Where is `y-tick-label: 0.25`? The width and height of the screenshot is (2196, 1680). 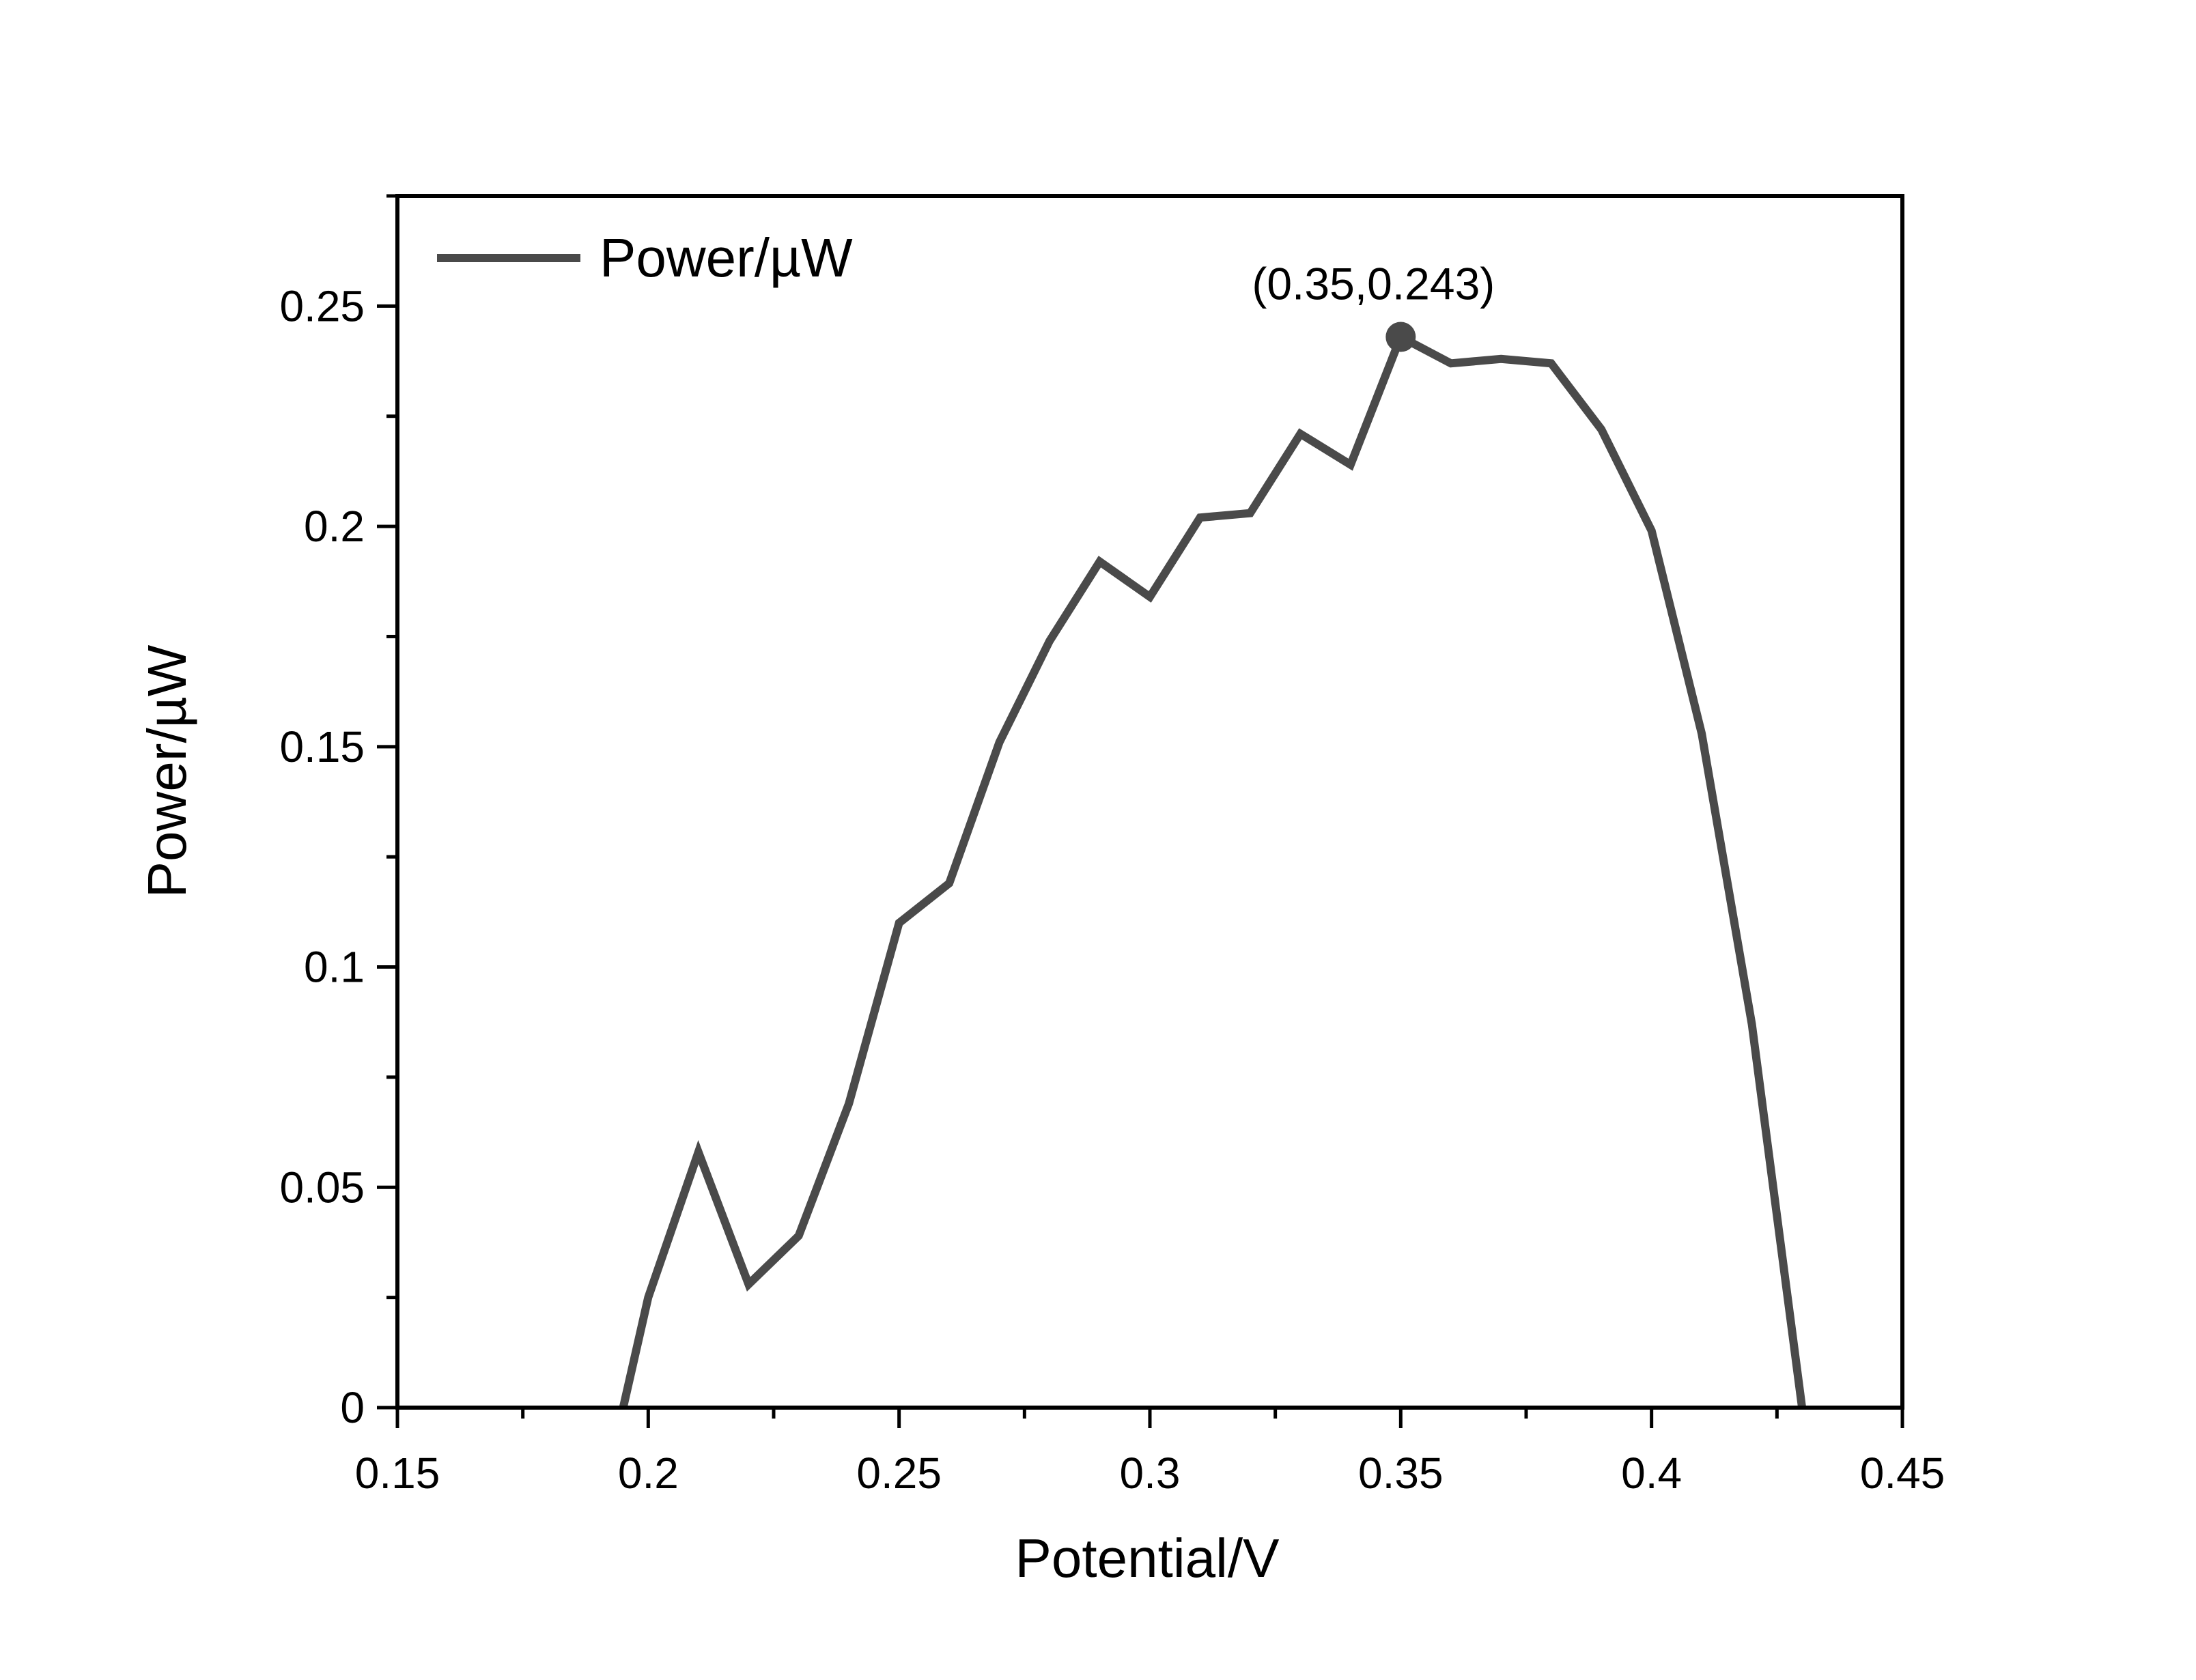 y-tick-label: 0.25 is located at coordinates (322, 305).